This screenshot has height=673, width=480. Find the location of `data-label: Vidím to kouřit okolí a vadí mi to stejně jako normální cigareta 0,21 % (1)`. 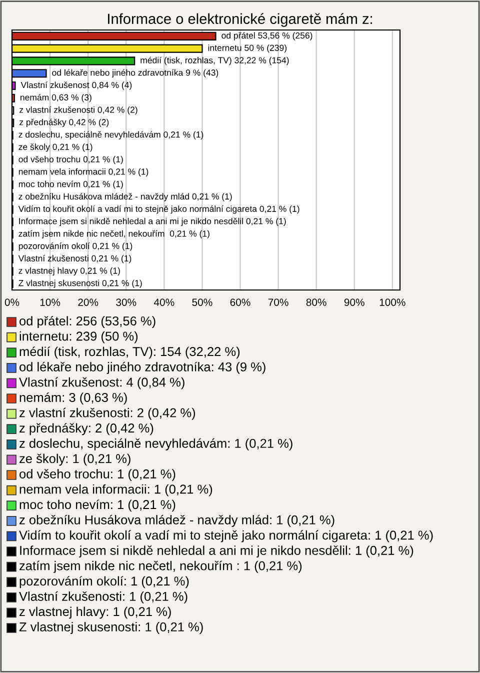

data-label: Vidím to kouřit okolí a vadí mi to stejně jako normální cigareta 0,21 % (1) is located at coordinates (159, 209).